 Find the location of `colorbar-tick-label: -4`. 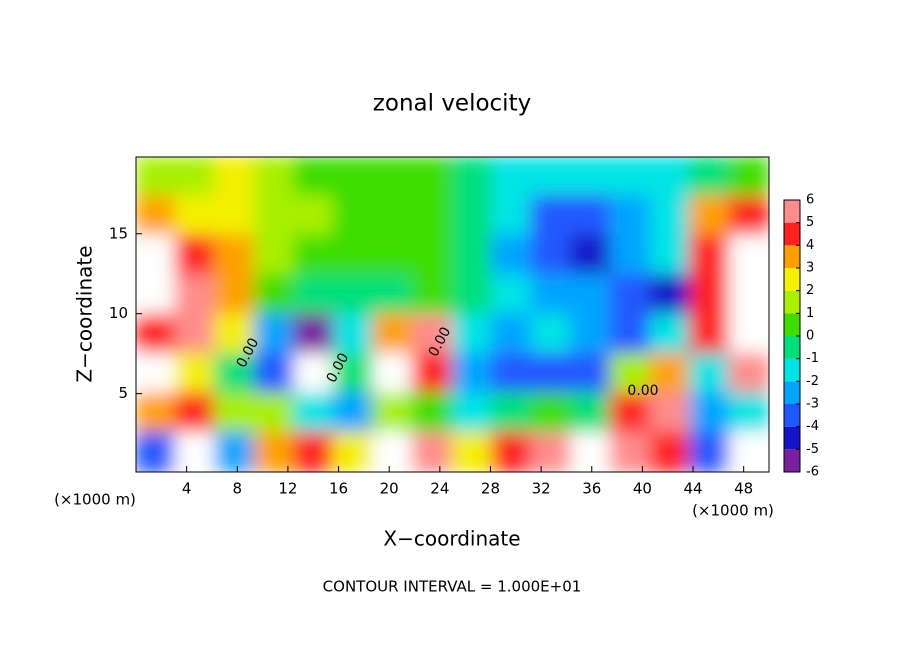

colorbar-tick-label: -4 is located at coordinates (812, 426).